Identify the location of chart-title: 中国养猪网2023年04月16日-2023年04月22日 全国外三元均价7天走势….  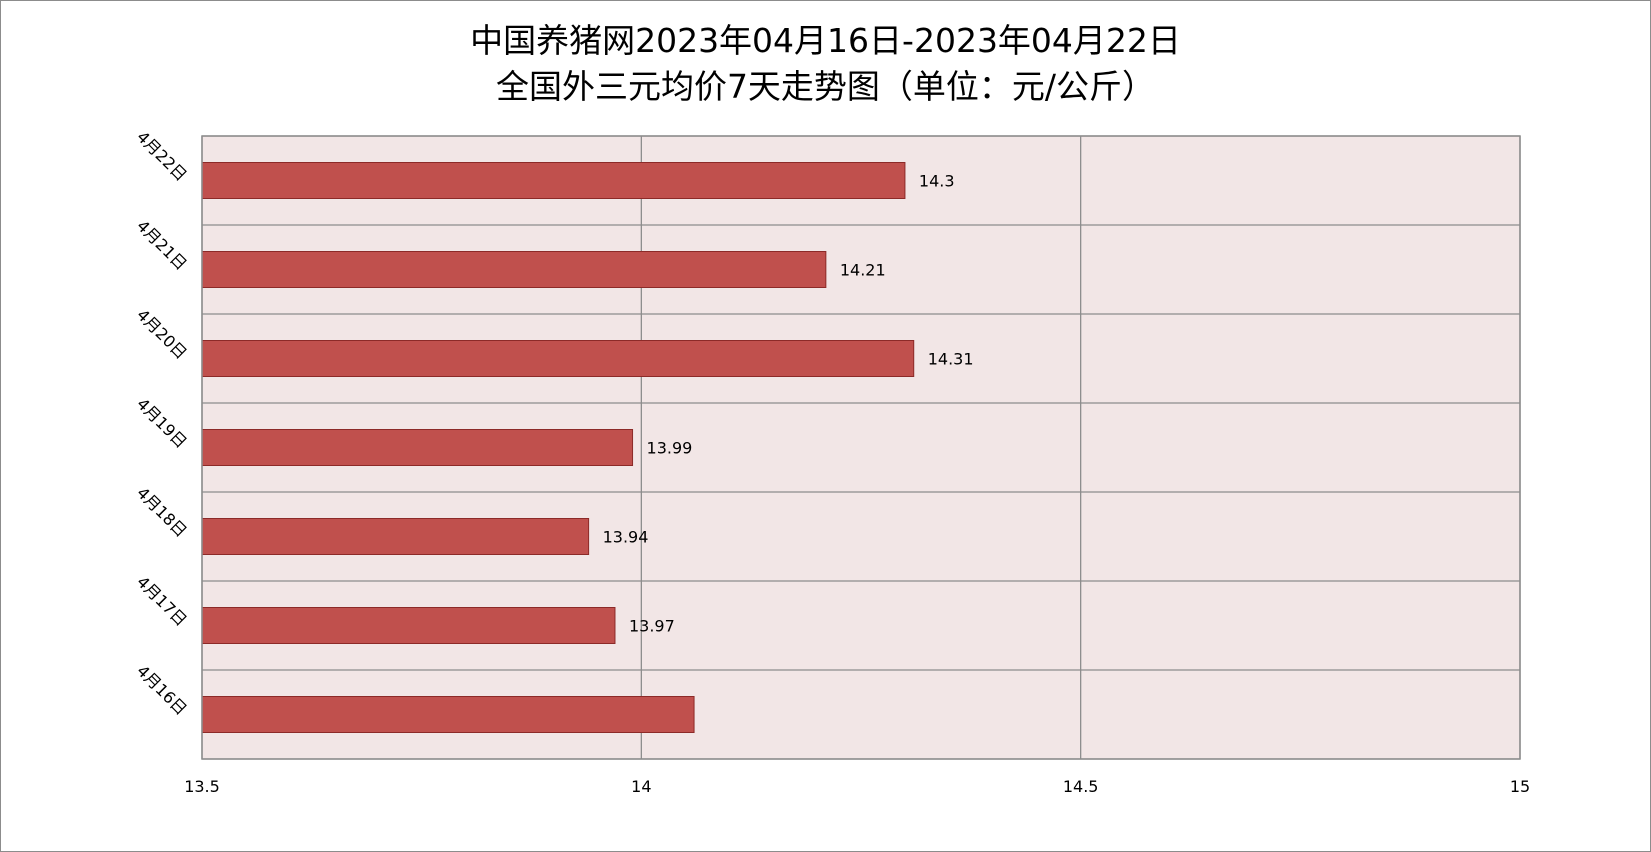
(825, 64).